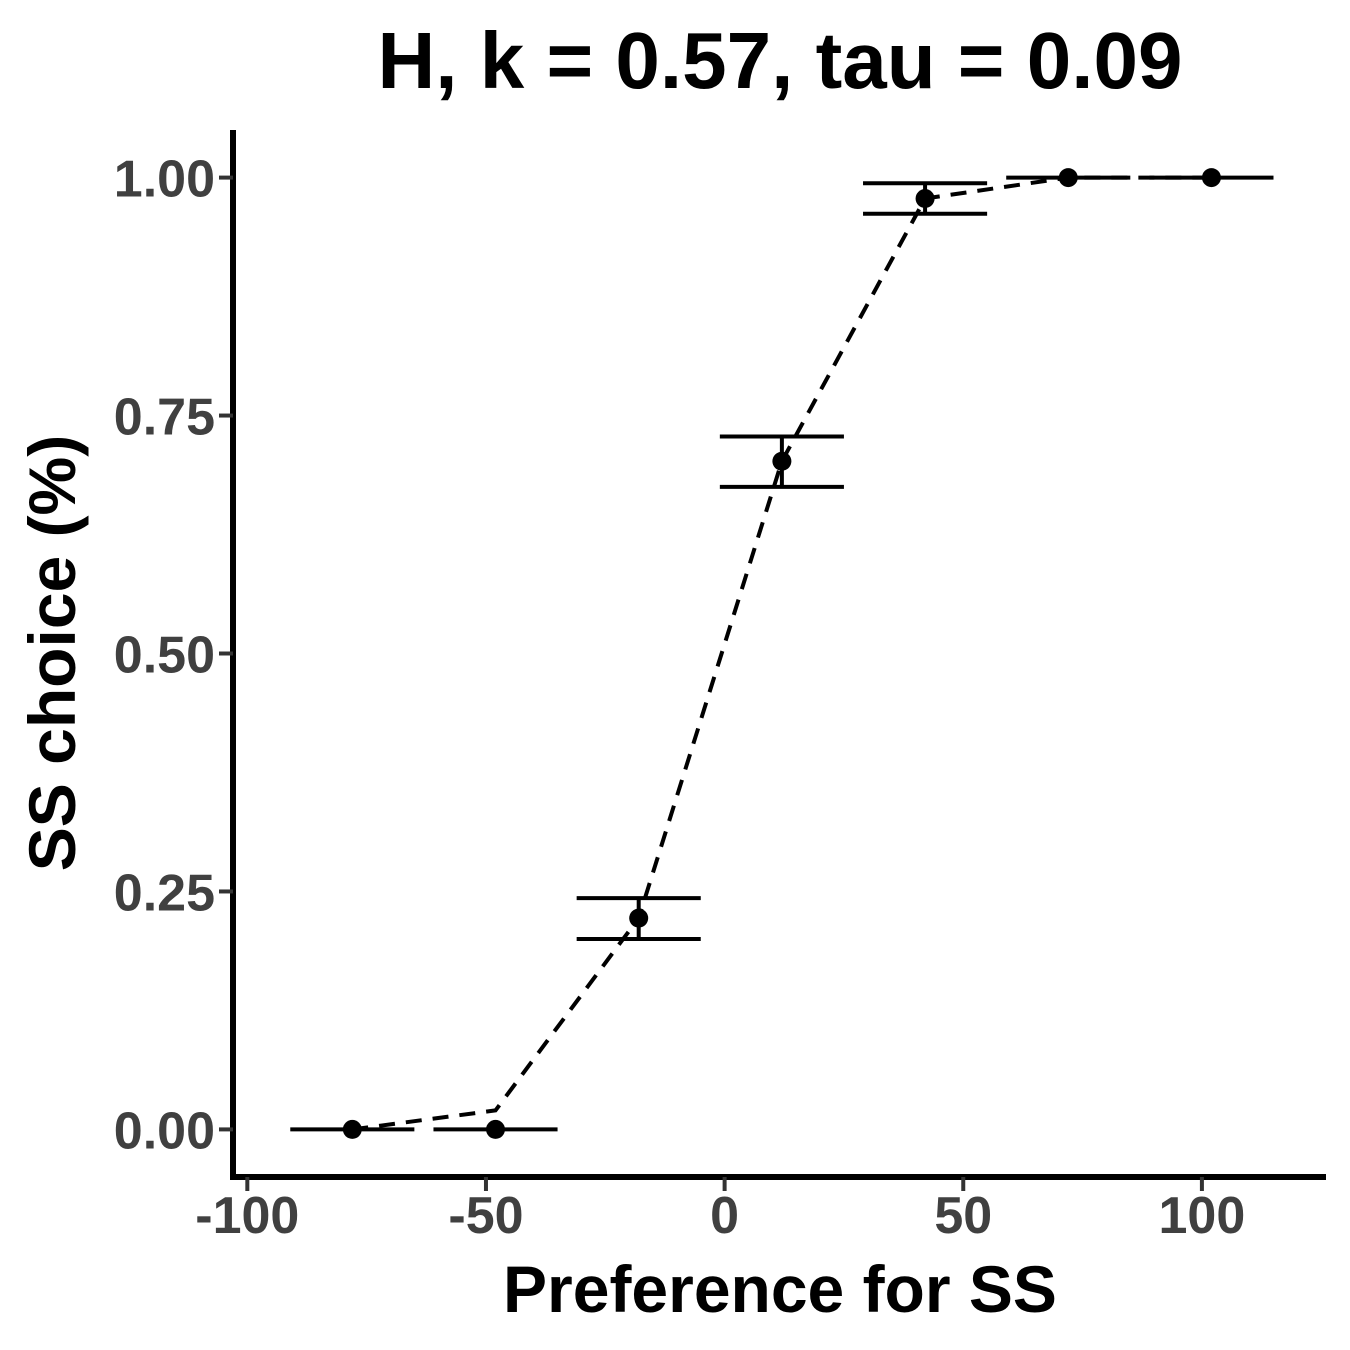 This screenshot has height=1350, width=1350. I want to click on x-tick-label: 0, so click(724, 1216).